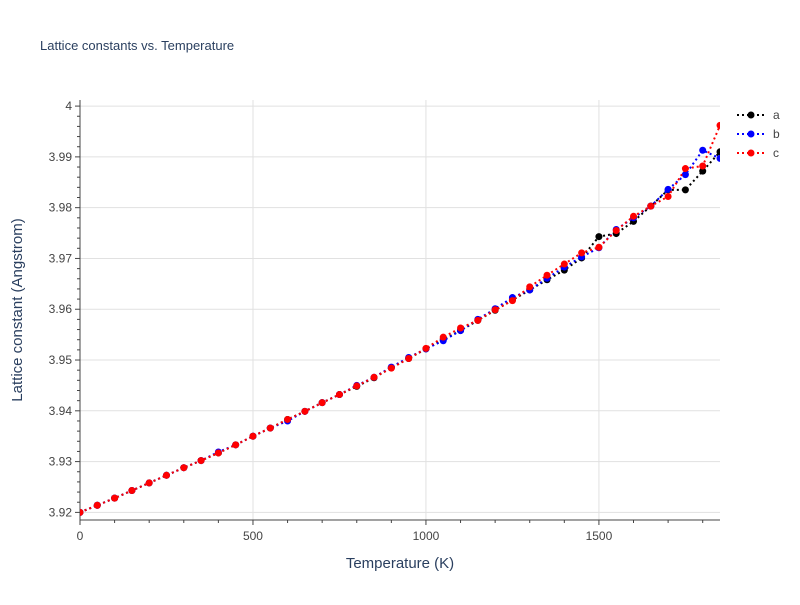 This screenshot has width=800, height=605. What do you see at coordinates (61, 462) in the screenshot?
I see `y-tick-label: 3.93` at bounding box center [61, 462].